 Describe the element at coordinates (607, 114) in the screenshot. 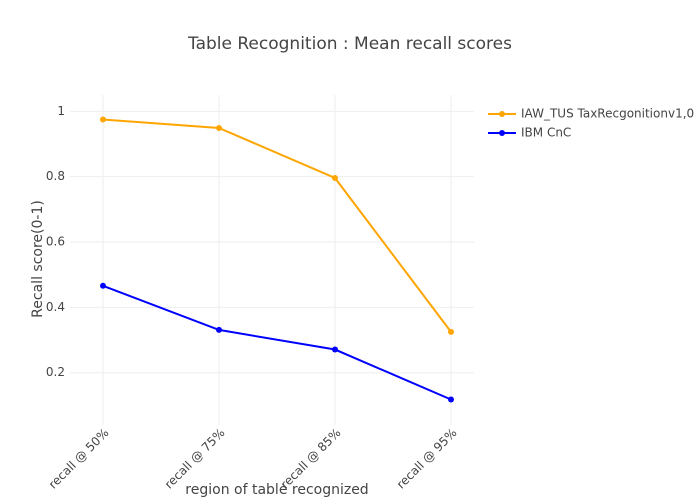

I see `legend-label: IAW_TUS TaxRecgonitionv1,0` at that location.